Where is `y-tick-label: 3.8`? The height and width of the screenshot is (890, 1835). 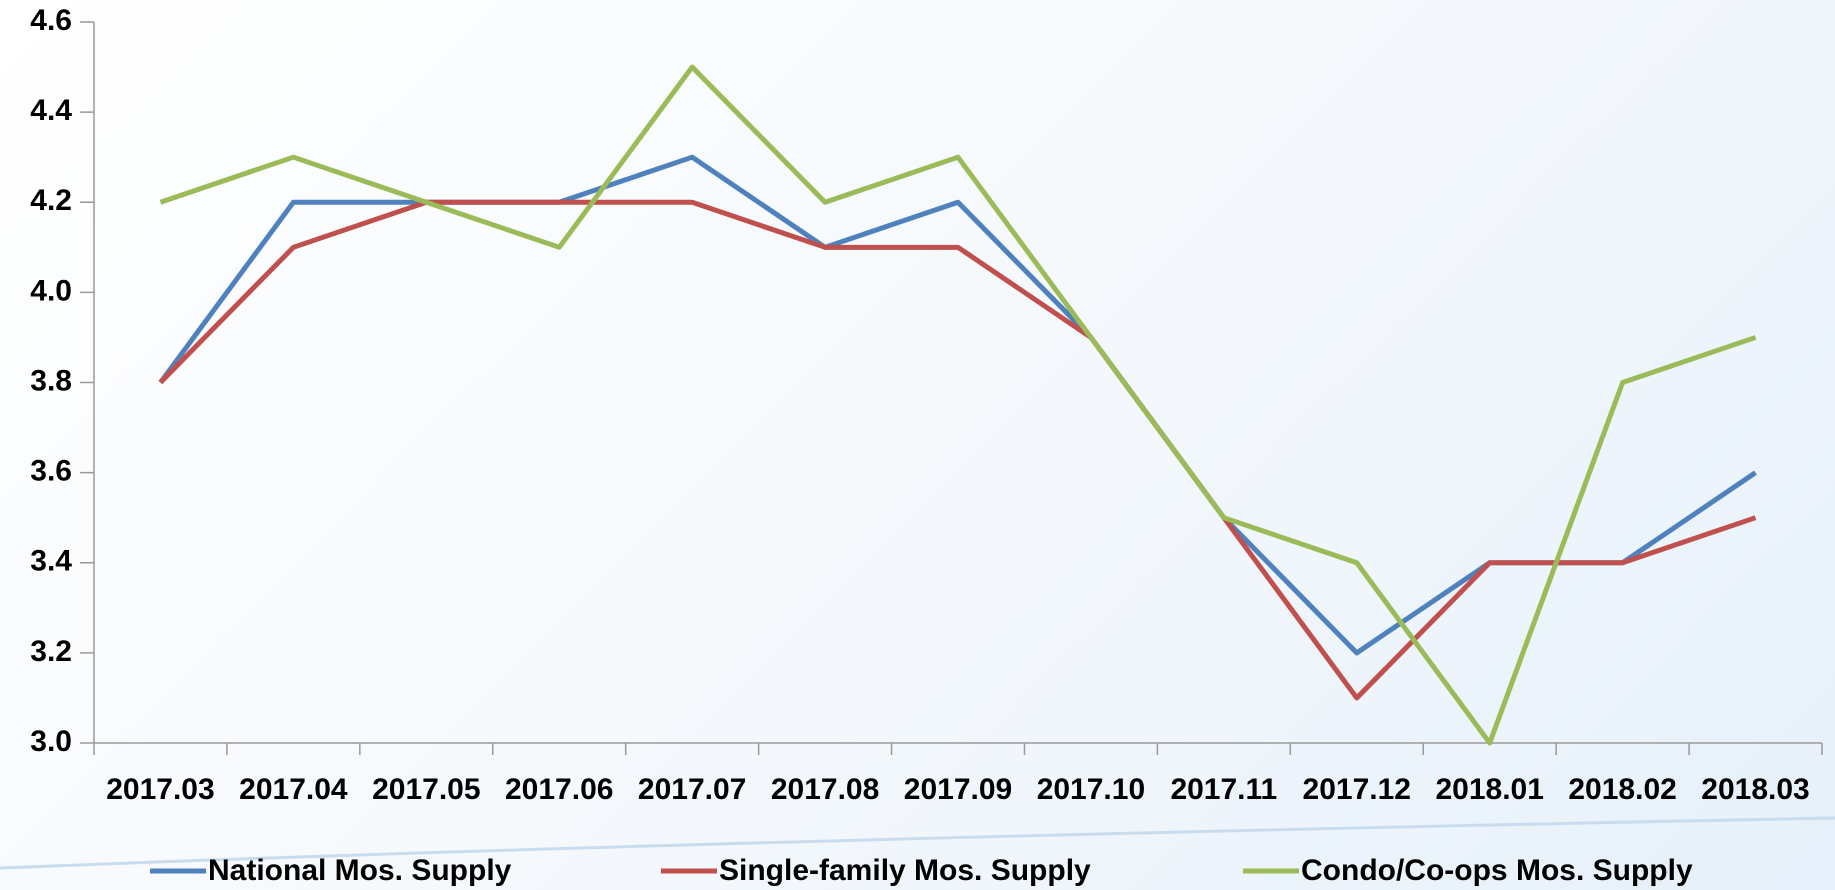
y-tick-label: 3.8 is located at coordinates (51, 380).